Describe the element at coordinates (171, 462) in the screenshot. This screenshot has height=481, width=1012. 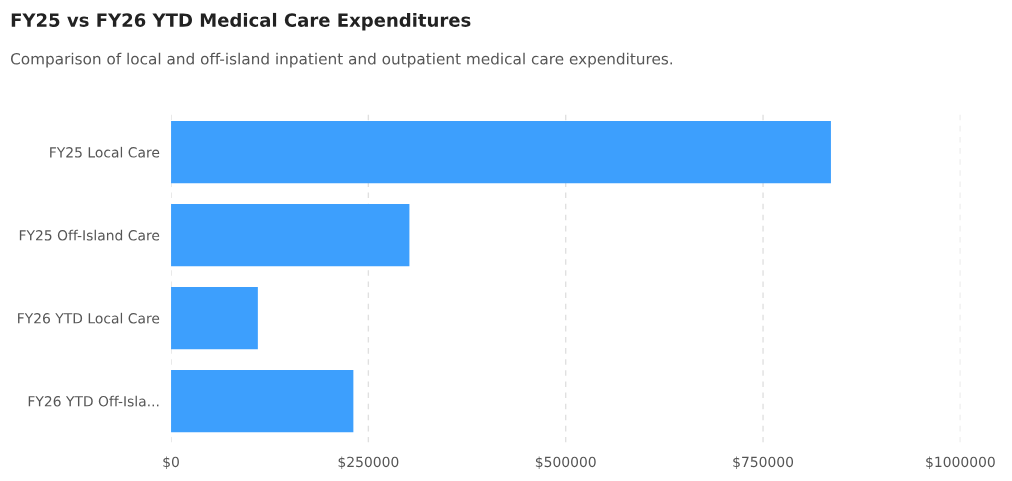
I see `x-tick-label: $0` at that location.